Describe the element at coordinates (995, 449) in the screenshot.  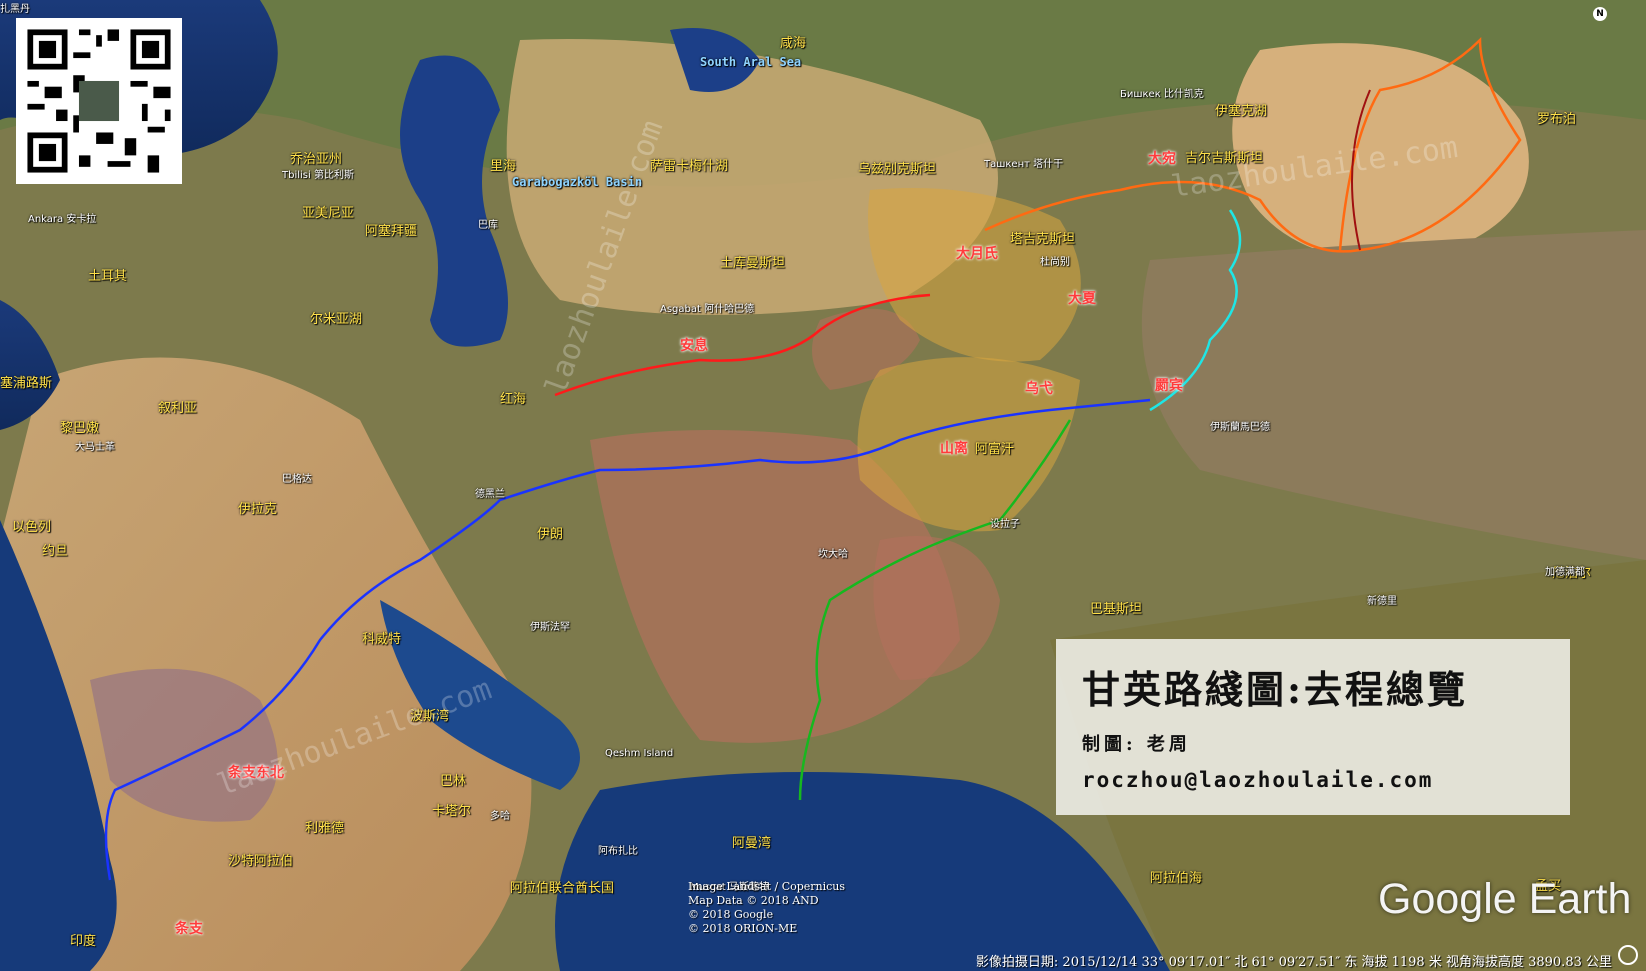
I see `map-label: 阿富汗` at that location.